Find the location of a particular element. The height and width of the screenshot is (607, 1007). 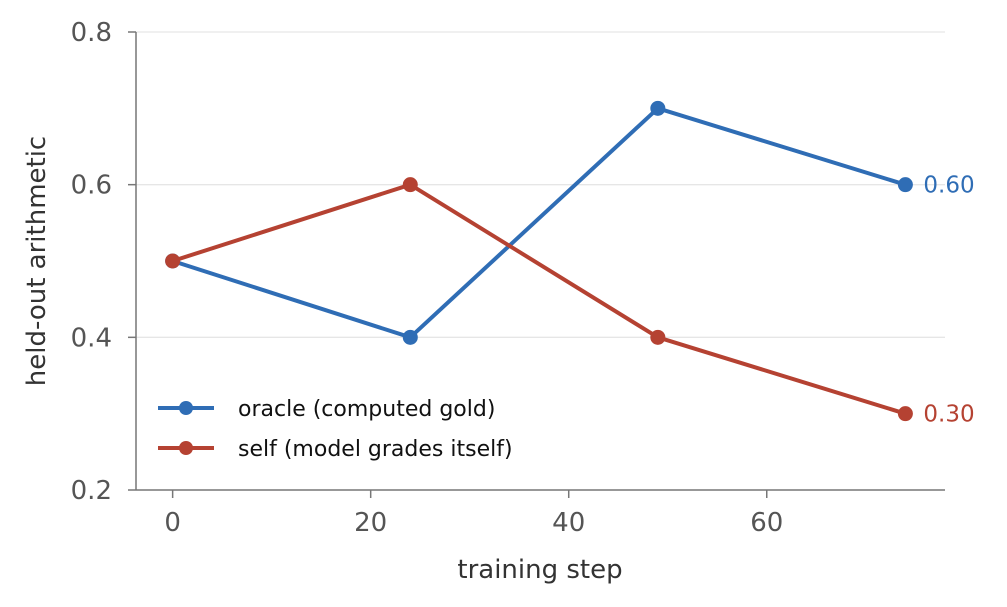

y-tick-label: 0.2 is located at coordinates (91, 491).